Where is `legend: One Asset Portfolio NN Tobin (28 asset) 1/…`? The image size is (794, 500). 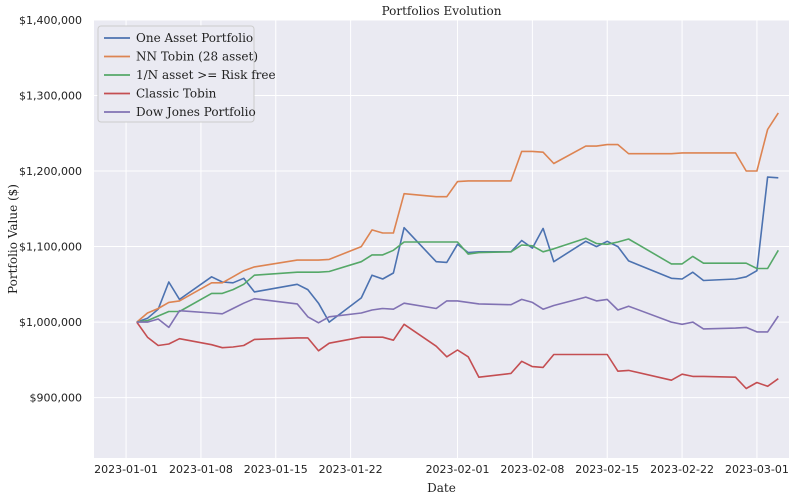
legend: One Asset Portfolio NN Tobin (28 asset) 1/… is located at coordinates (186, 74).